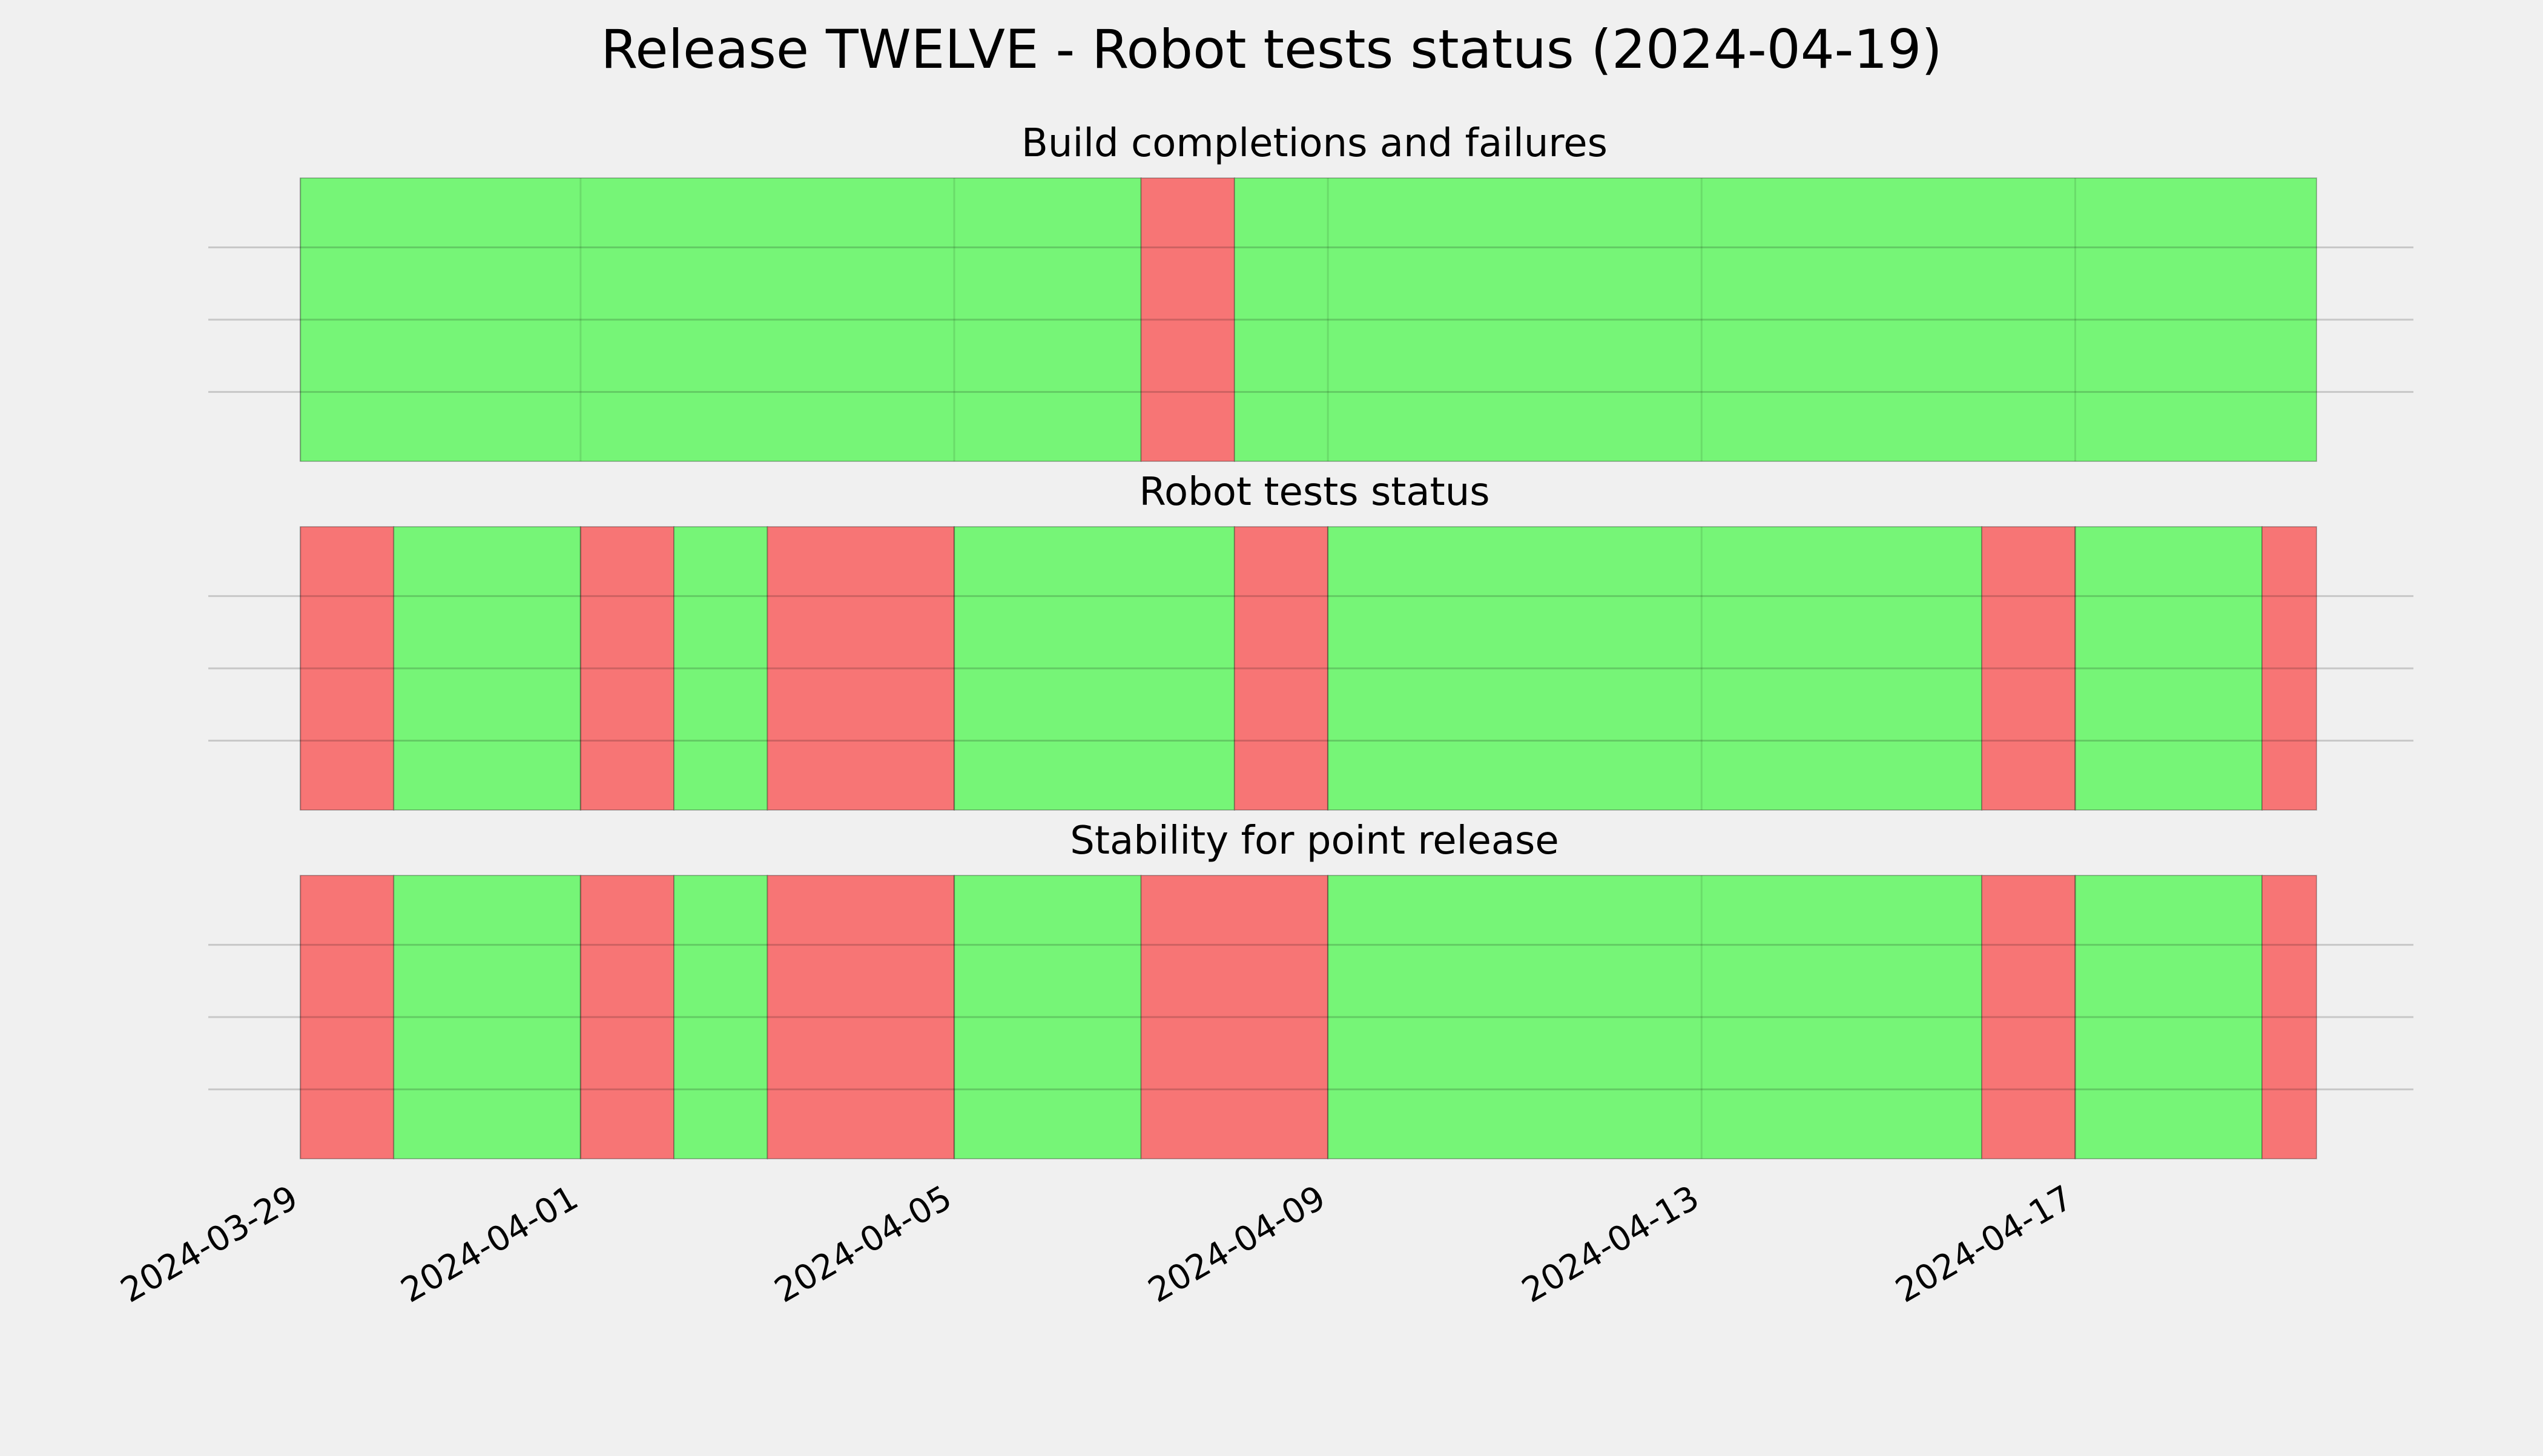 This screenshot has width=2543, height=1456. Describe the element at coordinates (490, 1244) in the screenshot. I see `x-tick-label: 2024-04-01` at that location.